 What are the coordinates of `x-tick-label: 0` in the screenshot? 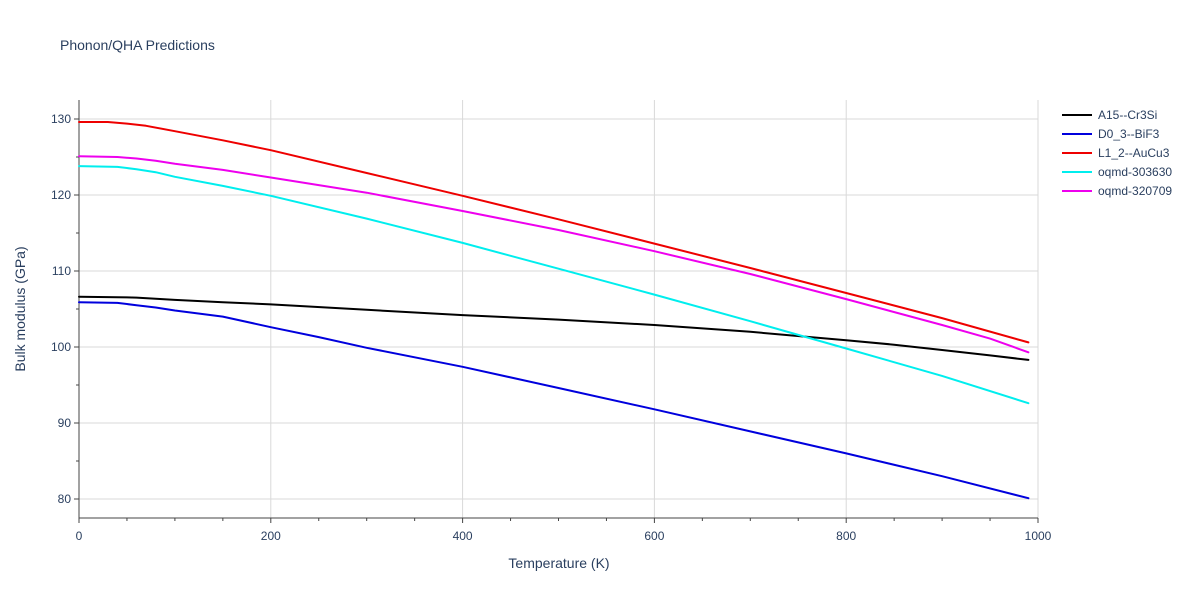 It's located at (79, 536).